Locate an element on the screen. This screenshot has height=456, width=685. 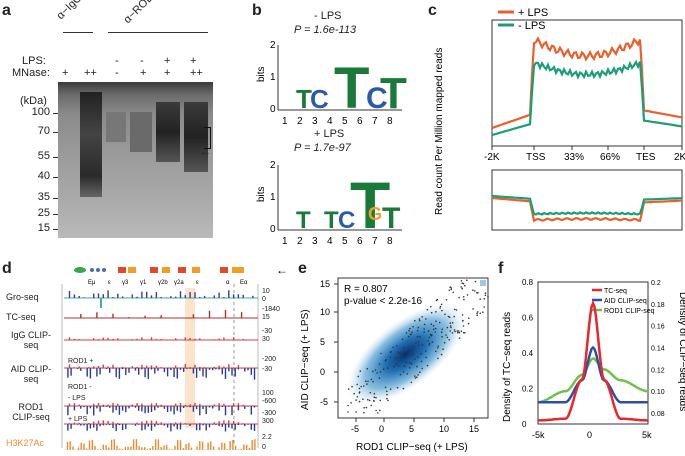
c-xtick: 33% is located at coordinates (574, 157).